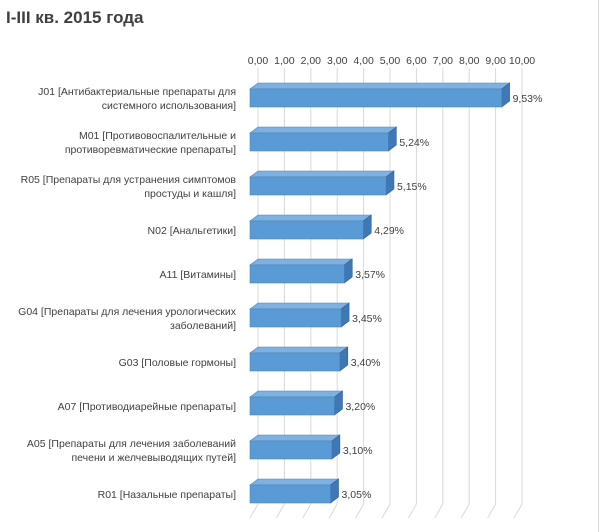  Describe the element at coordinates (284, 61) in the screenshot. I see `x-tick-label: 1,00` at that location.